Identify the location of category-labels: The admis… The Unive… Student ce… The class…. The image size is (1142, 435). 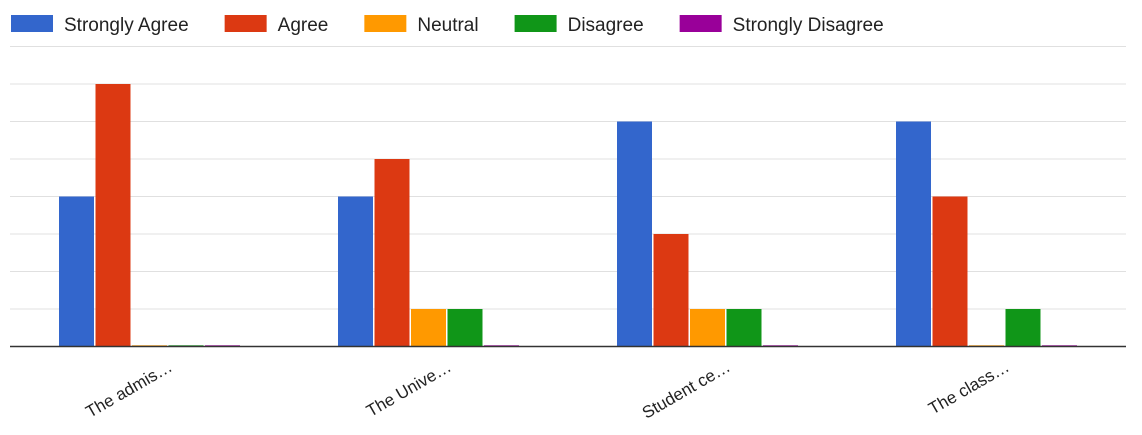
(548, 390).